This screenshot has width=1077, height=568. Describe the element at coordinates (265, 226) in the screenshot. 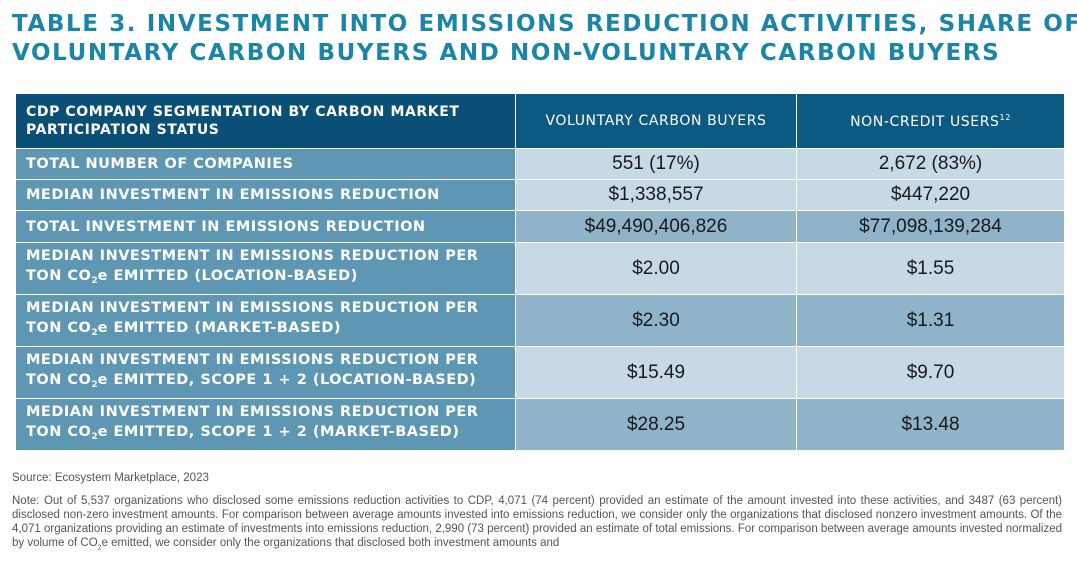

I see `row-label: TOTAL INVESTMENT IN EMISSIONS REDUCTION` at that location.